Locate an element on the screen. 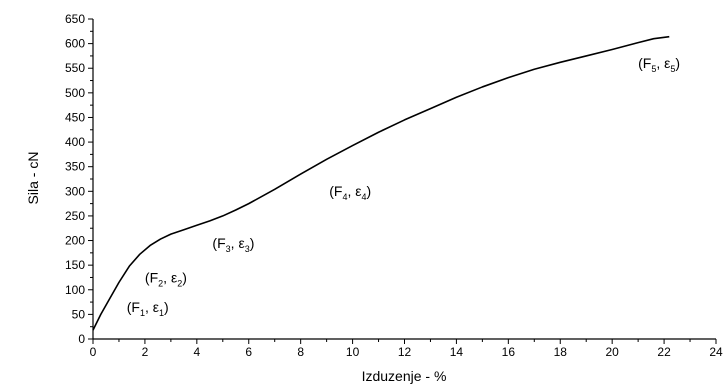 The image size is (727, 385). x-tick-label: 12 is located at coordinates (405, 352).